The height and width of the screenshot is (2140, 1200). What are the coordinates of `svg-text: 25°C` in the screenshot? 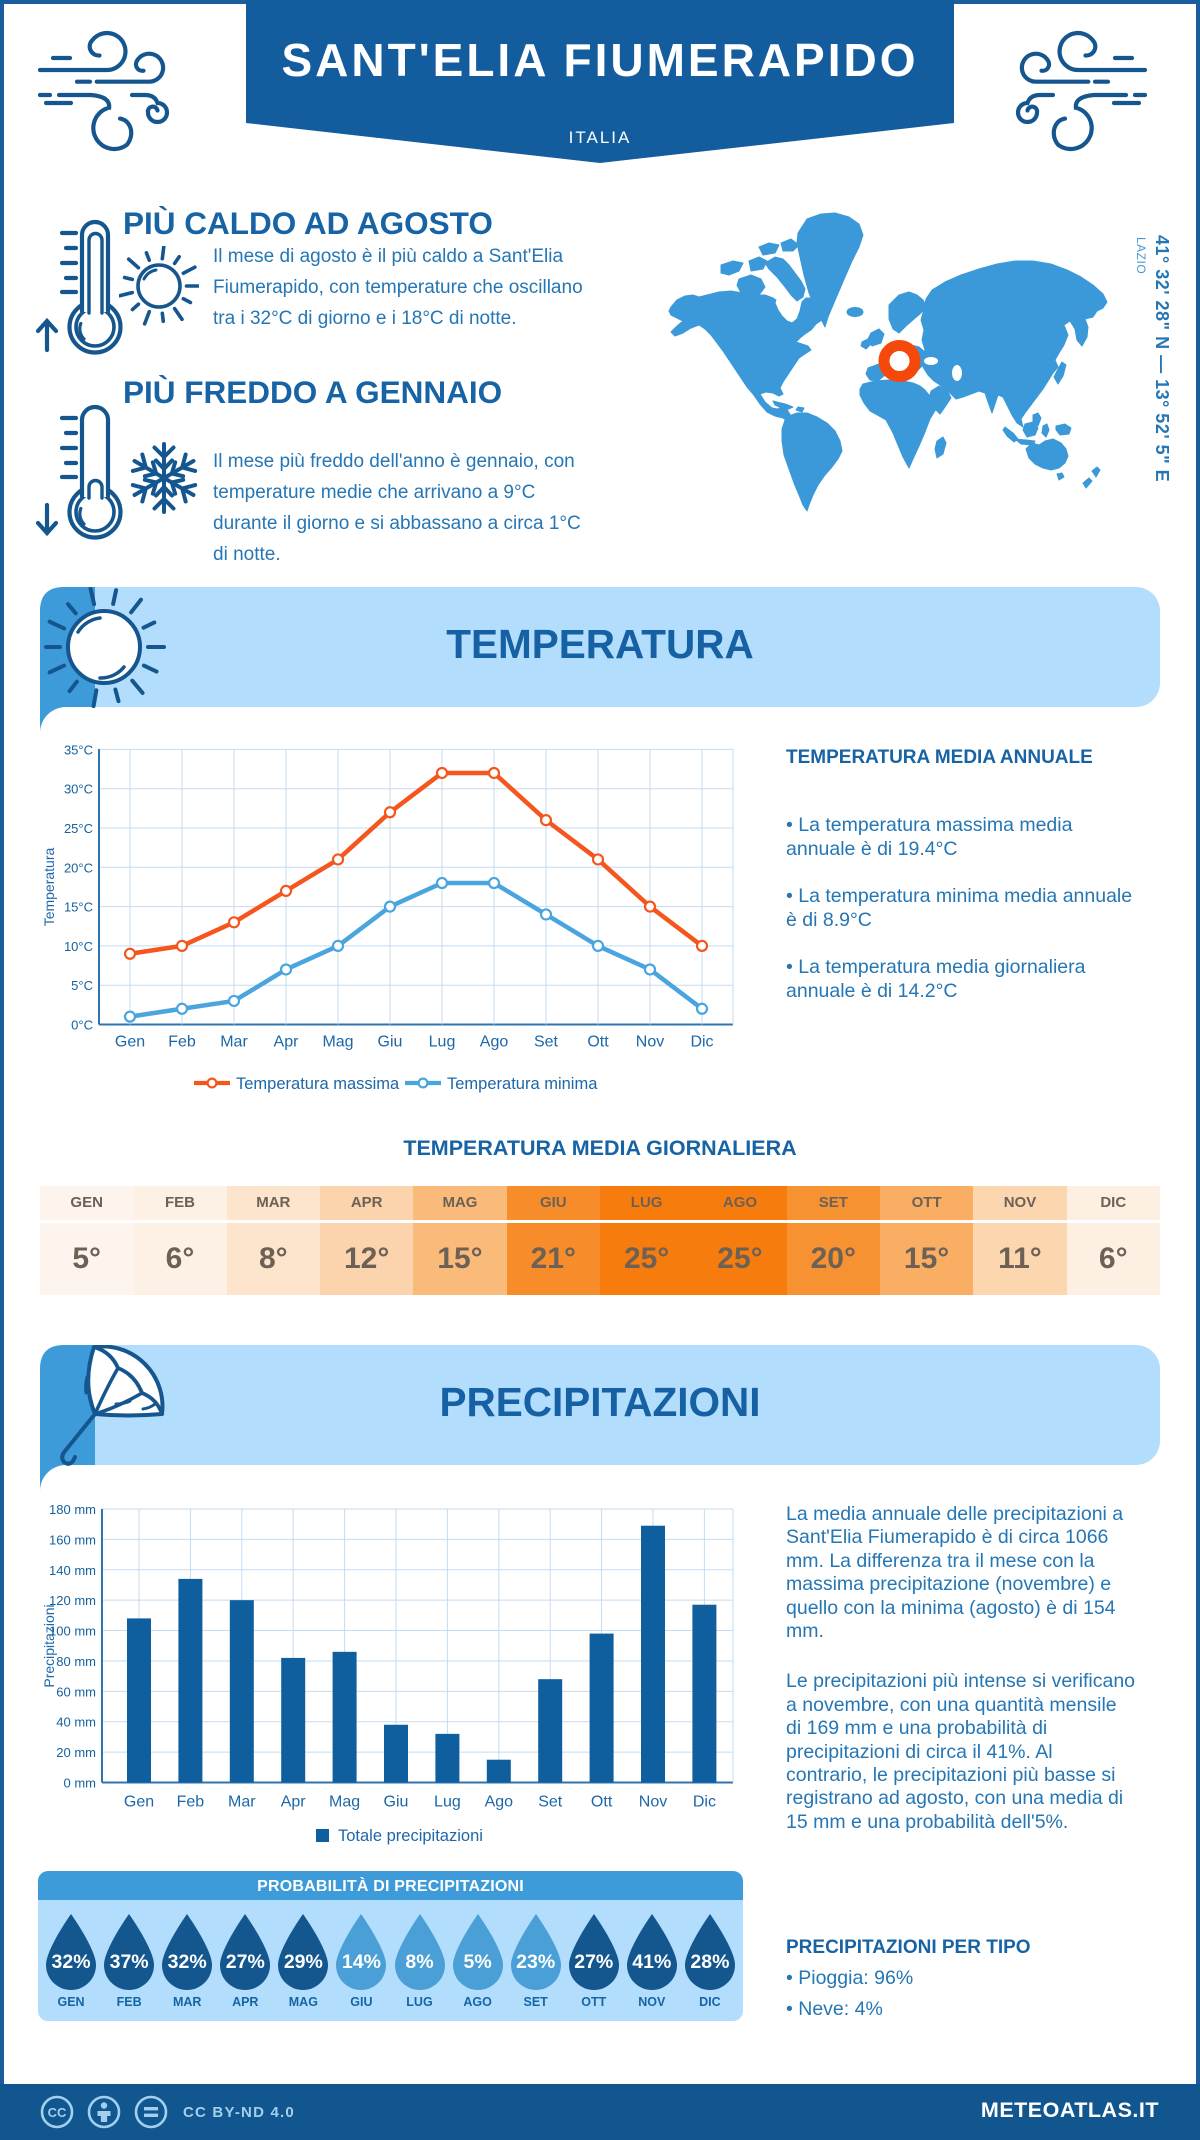 It's located at (78, 828).